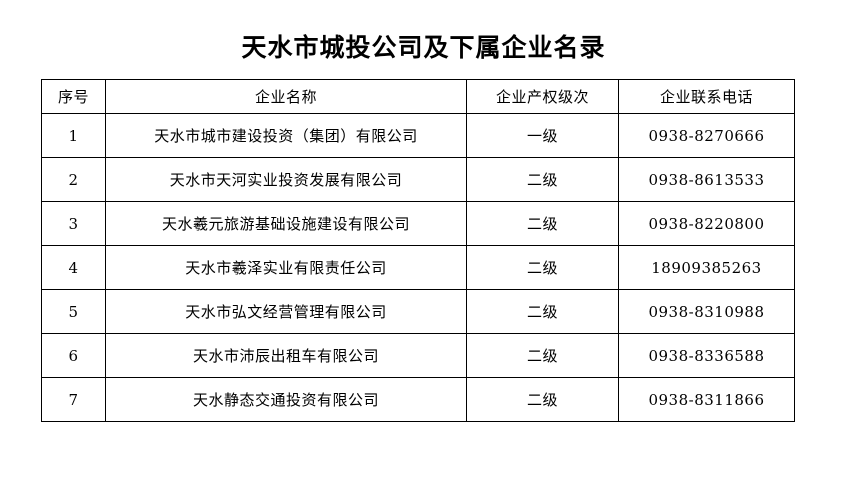 This screenshot has height=479, width=847. I want to click on column-header-company-name: 企业名称, so click(286, 96).